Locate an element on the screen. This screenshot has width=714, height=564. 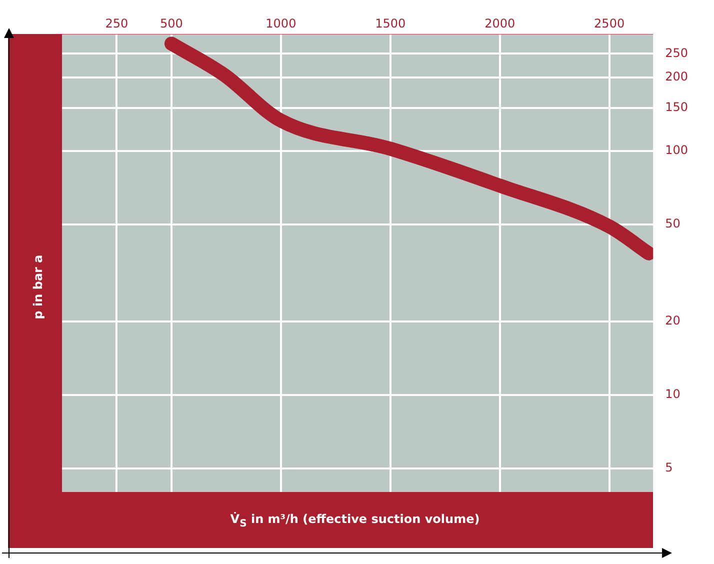
x-tick-label: 1500 is located at coordinates (390, 23).